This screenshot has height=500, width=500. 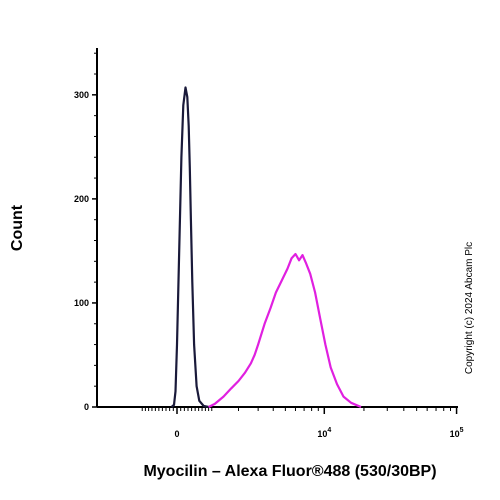 What do you see at coordinates (176, 434) in the screenshot?
I see `x-tick-label: 0` at bounding box center [176, 434].